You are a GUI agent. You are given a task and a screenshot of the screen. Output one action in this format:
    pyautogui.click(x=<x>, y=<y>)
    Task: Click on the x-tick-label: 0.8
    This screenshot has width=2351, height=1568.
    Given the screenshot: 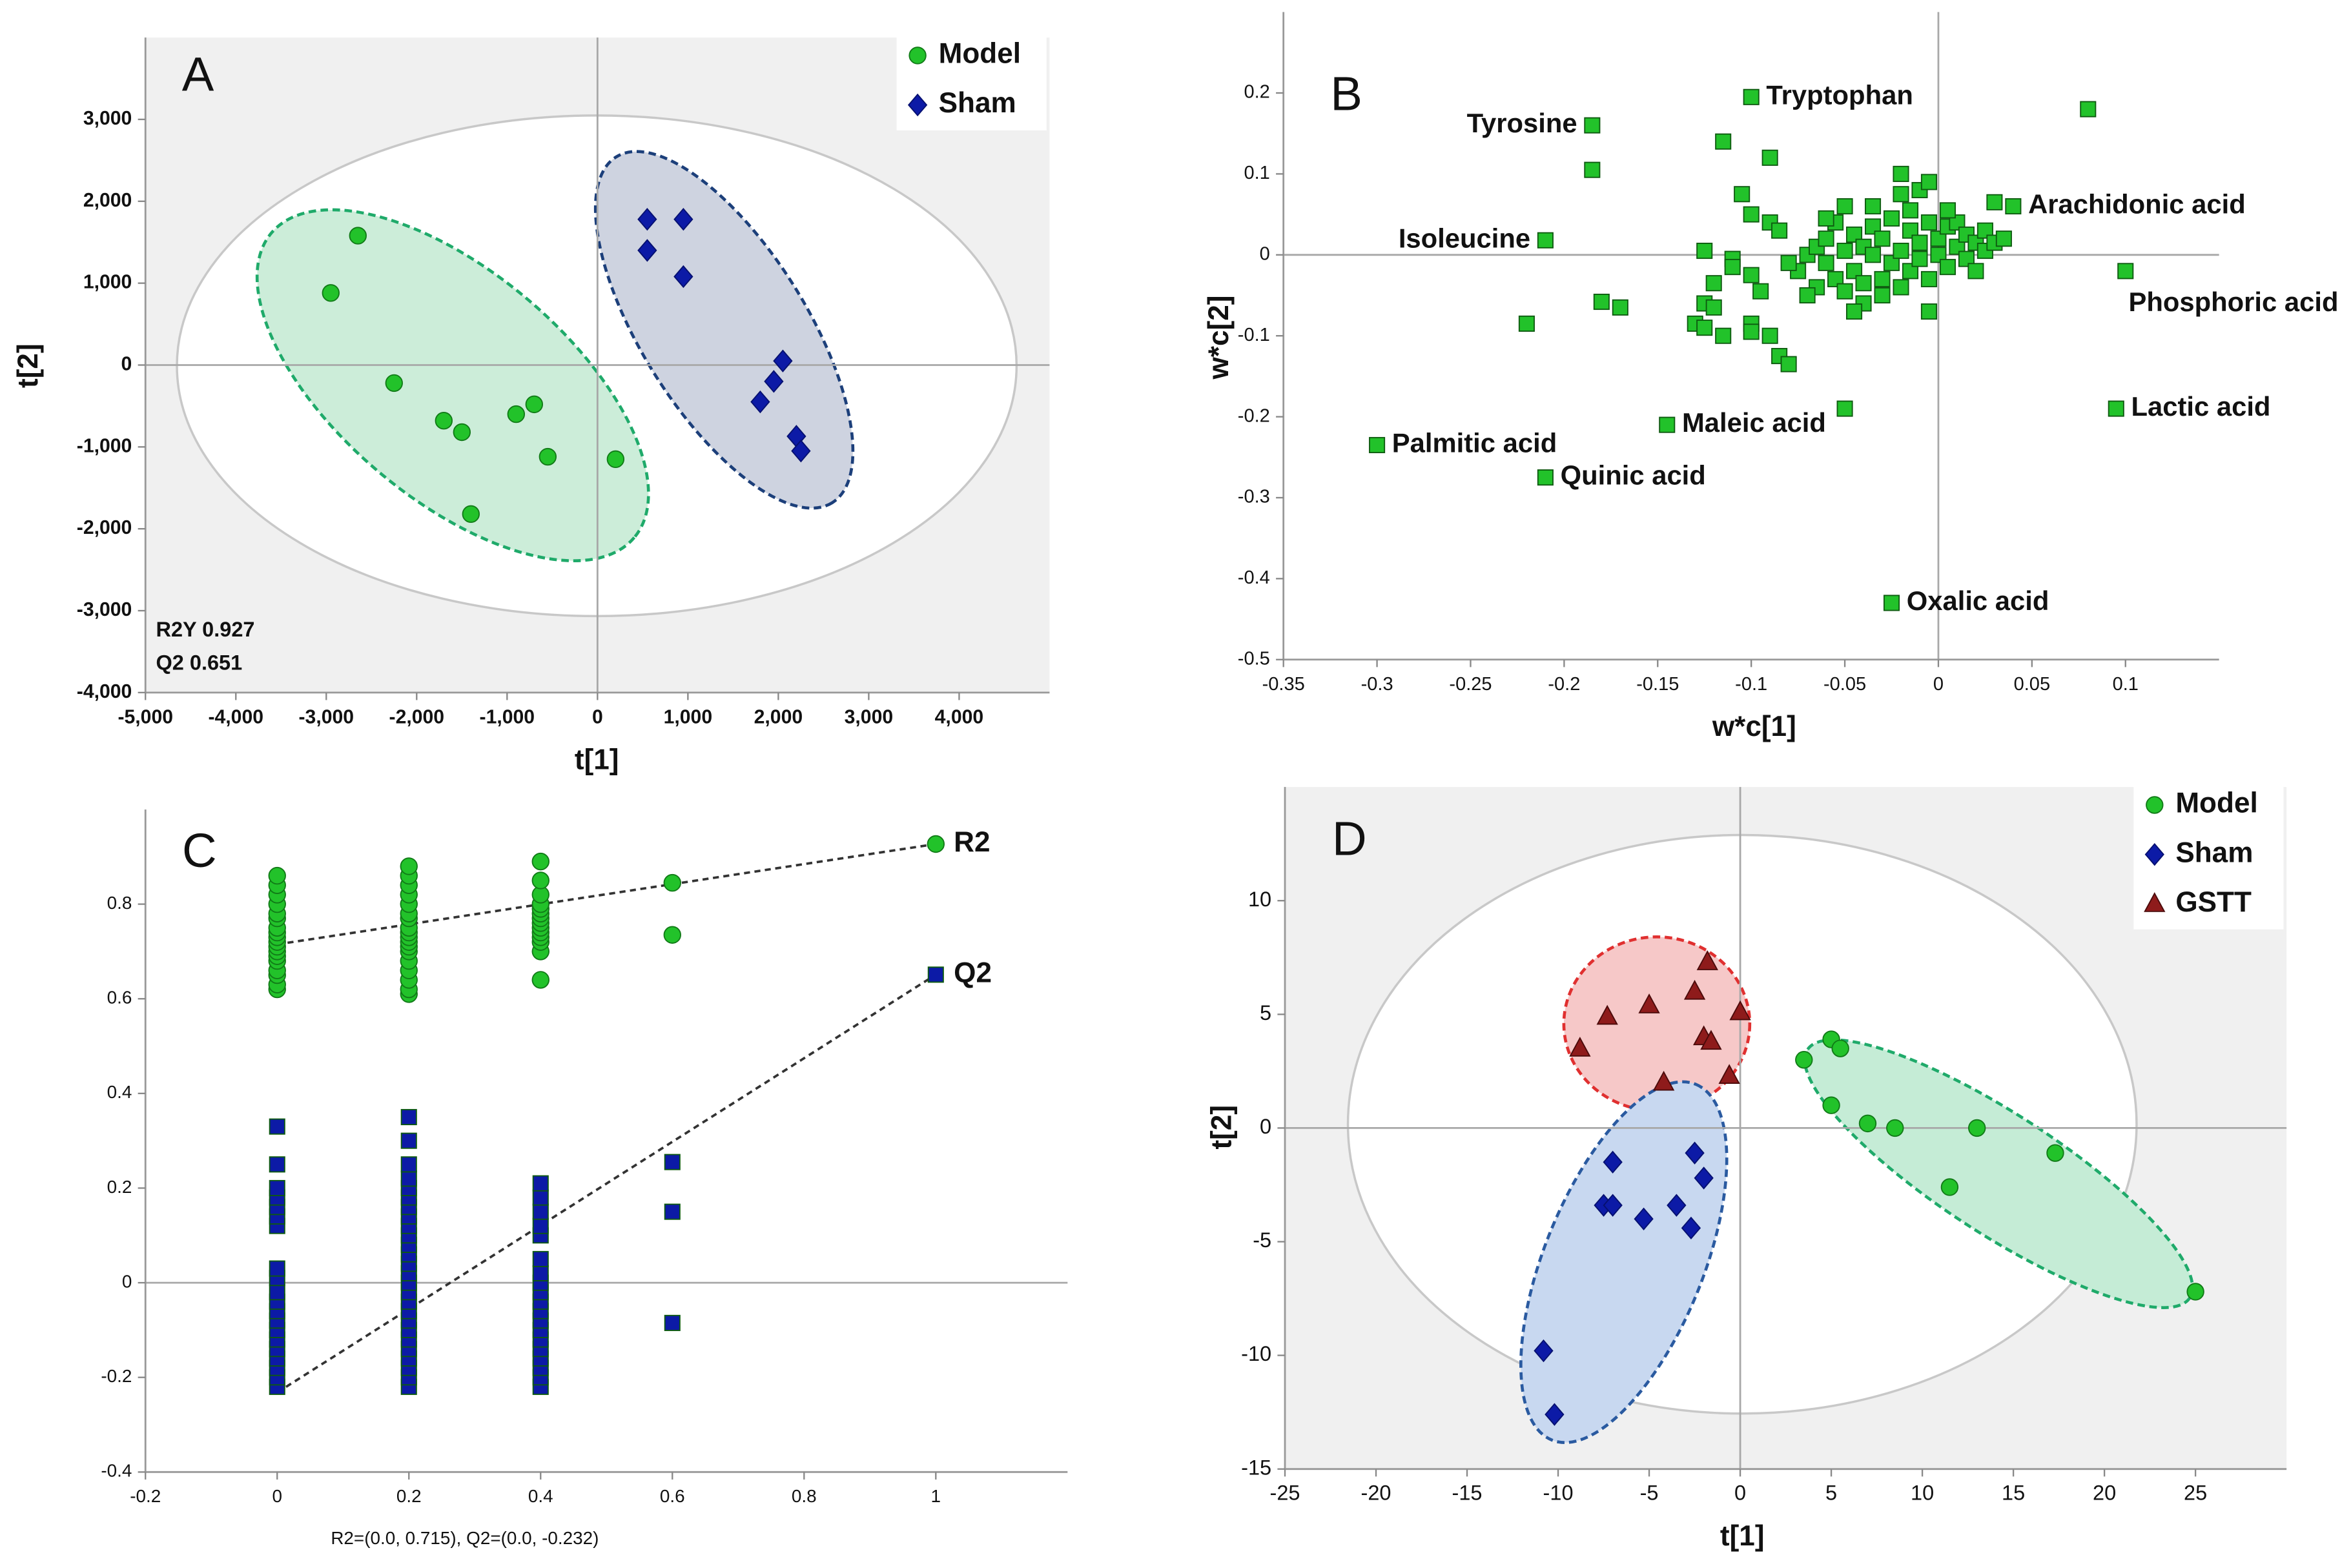 What is the action you would take?
    pyautogui.click(x=805, y=1496)
    